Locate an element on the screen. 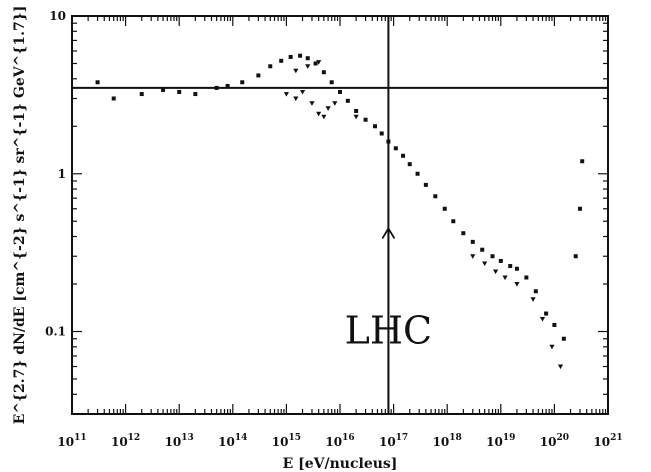 This screenshot has width=651, height=472. y-tick-labels: 0.1 1 10 is located at coordinates (55, 174).